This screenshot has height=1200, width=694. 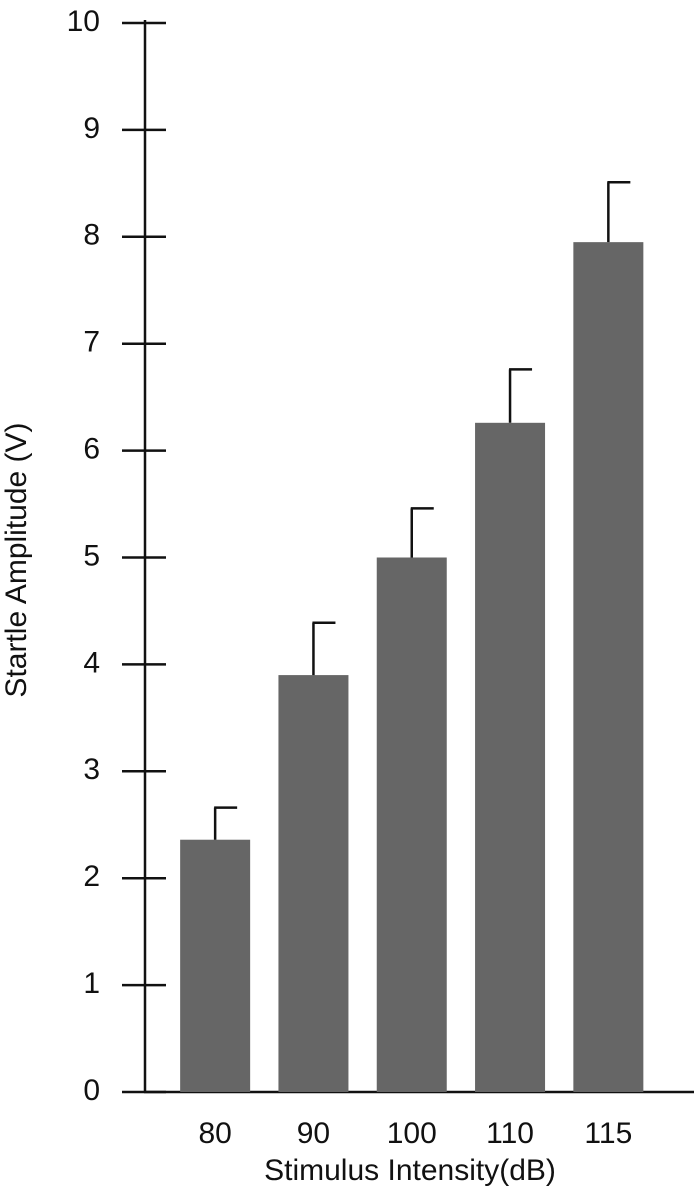 What do you see at coordinates (91, 449) in the screenshot?
I see `y-tick-label: 6` at bounding box center [91, 449].